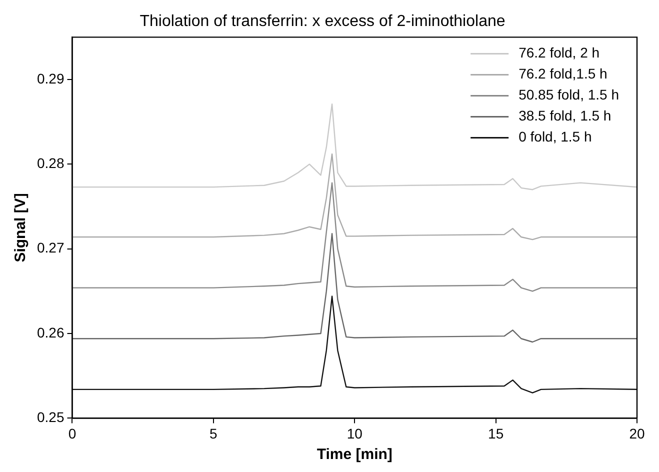 The width and height of the screenshot is (659, 472). What do you see at coordinates (496, 433) in the screenshot?
I see `x-tick-label: 15` at bounding box center [496, 433].